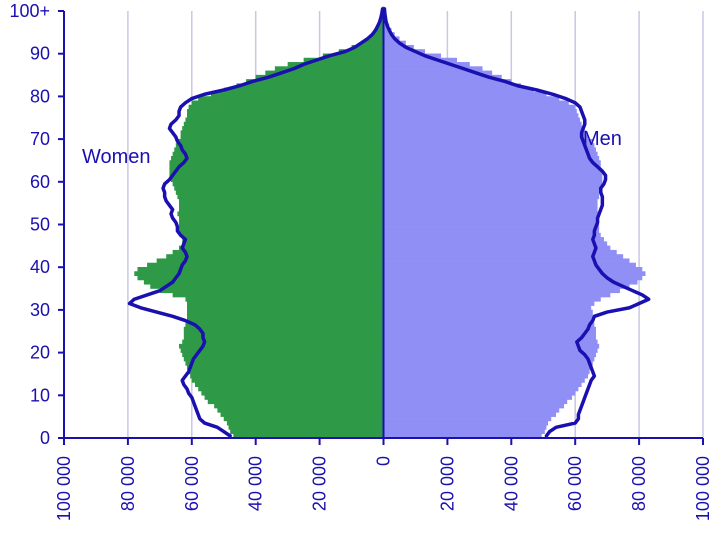 This screenshot has width=722, height=538. I want to click on y-tick-label-10: 100+, so click(29, 11).